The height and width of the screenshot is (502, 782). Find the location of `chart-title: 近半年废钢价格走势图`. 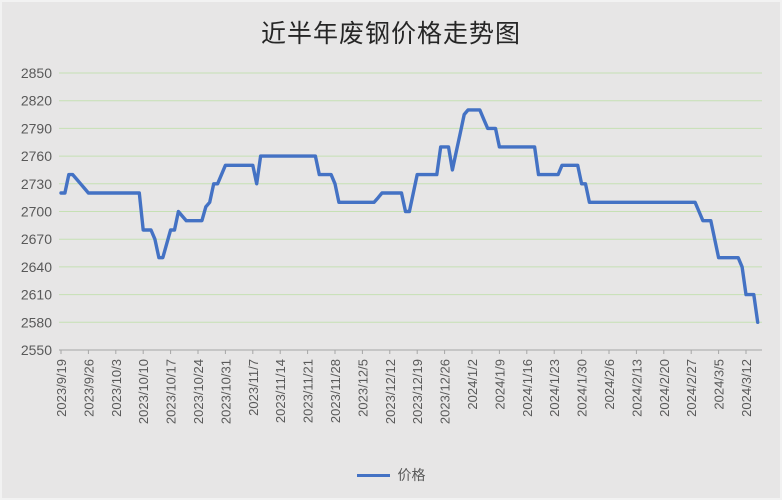

chart-title: 近半年废钢价格走势图 is located at coordinates (390, 34).